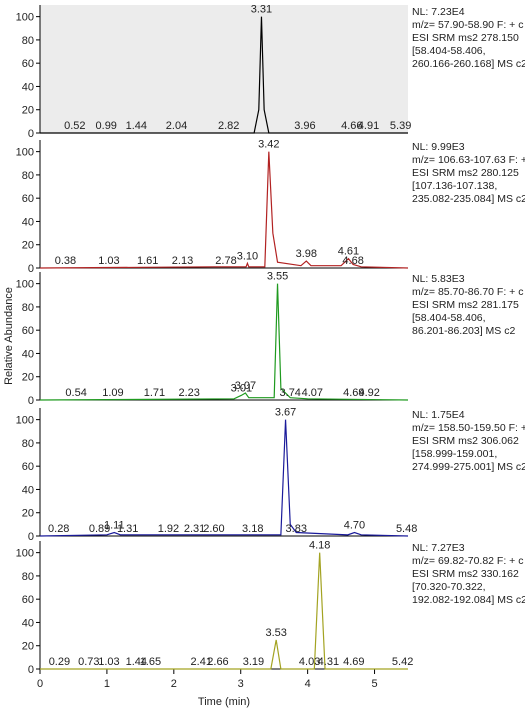 This screenshot has width=525, height=711. What do you see at coordinates (277, 277) in the screenshot?
I see `peak-label: 3.55` at bounding box center [277, 277].